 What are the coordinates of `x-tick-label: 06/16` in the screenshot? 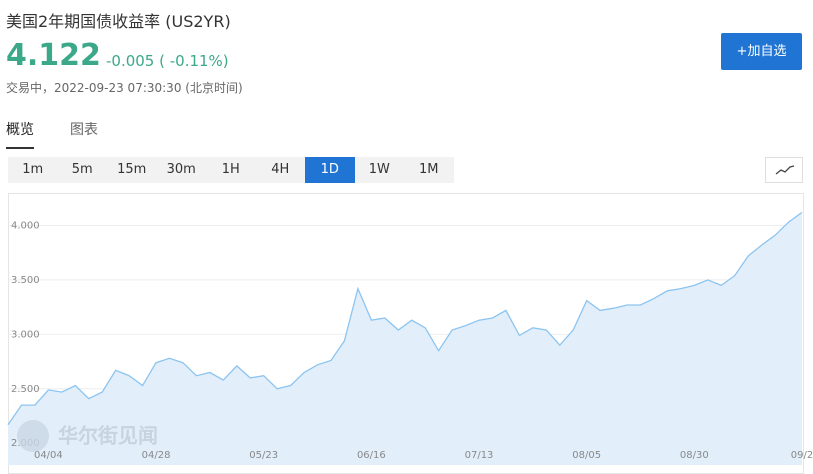 It's located at (371, 455).